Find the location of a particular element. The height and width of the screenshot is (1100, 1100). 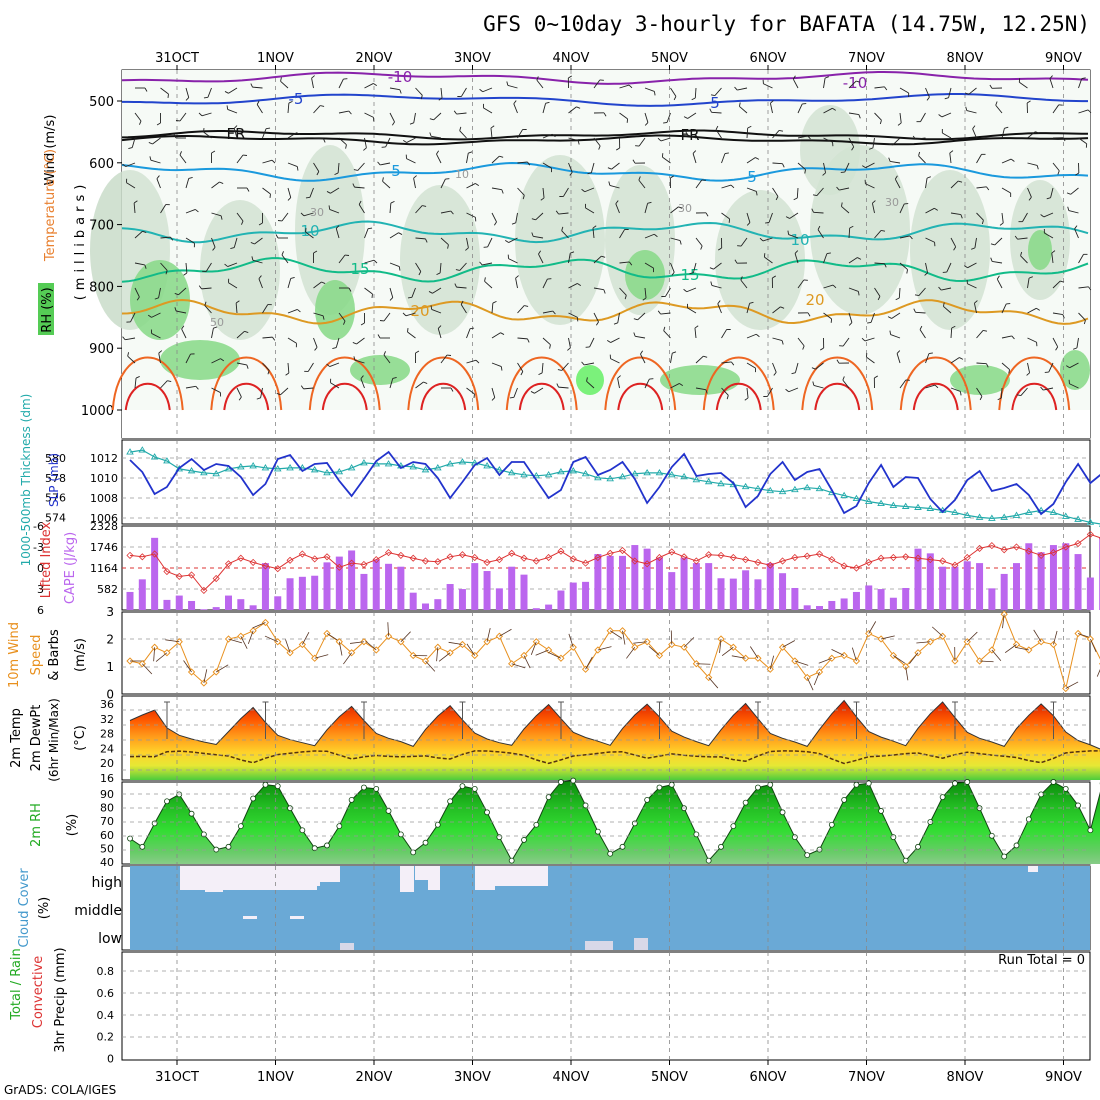

rh-contour-label: 10 is located at coordinates (462, 174).